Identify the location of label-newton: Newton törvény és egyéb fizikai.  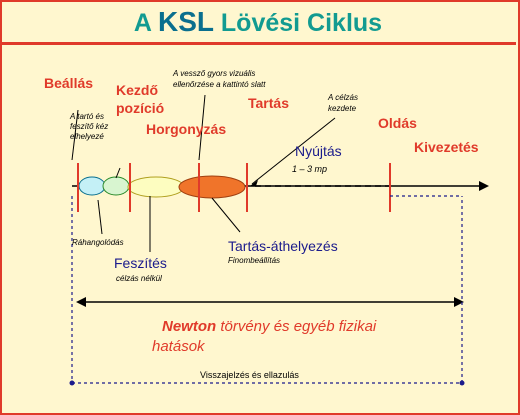
(269, 326).